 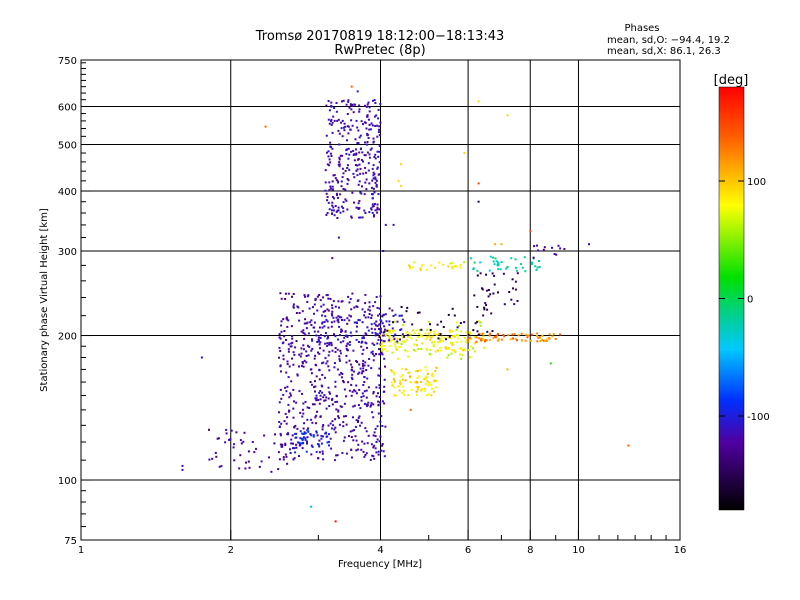 I want to click on x-tick-label: 1, so click(x=81, y=550).